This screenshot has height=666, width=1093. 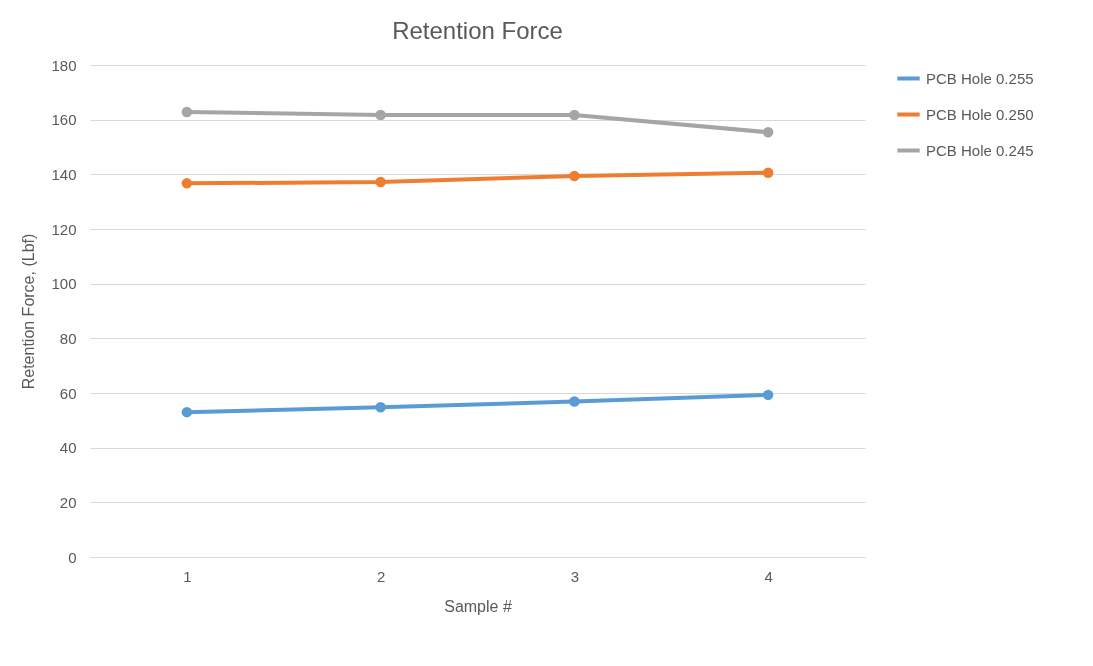 I want to click on y-tick-label: 20, so click(x=68, y=502).